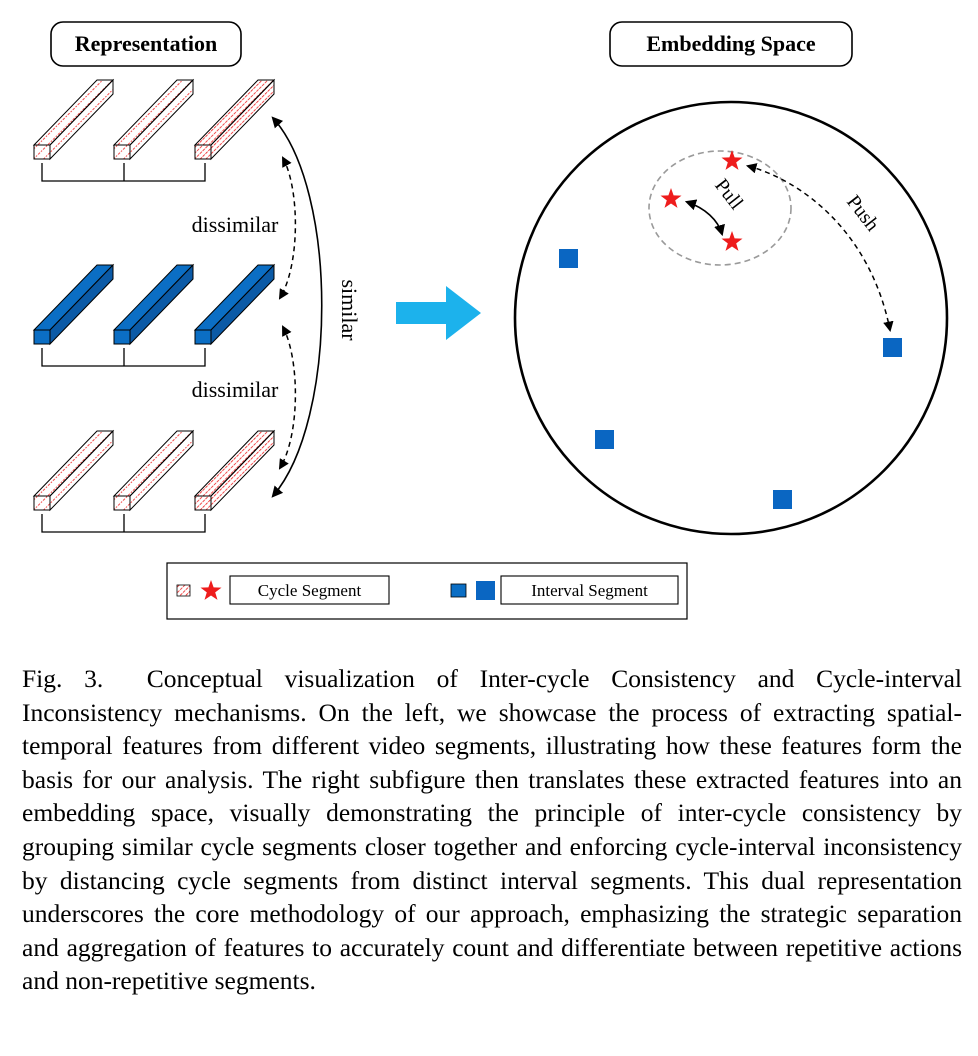 The width and height of the screenshot is (978, 1056). I want to click on push-label: Push, so click(862, 213).